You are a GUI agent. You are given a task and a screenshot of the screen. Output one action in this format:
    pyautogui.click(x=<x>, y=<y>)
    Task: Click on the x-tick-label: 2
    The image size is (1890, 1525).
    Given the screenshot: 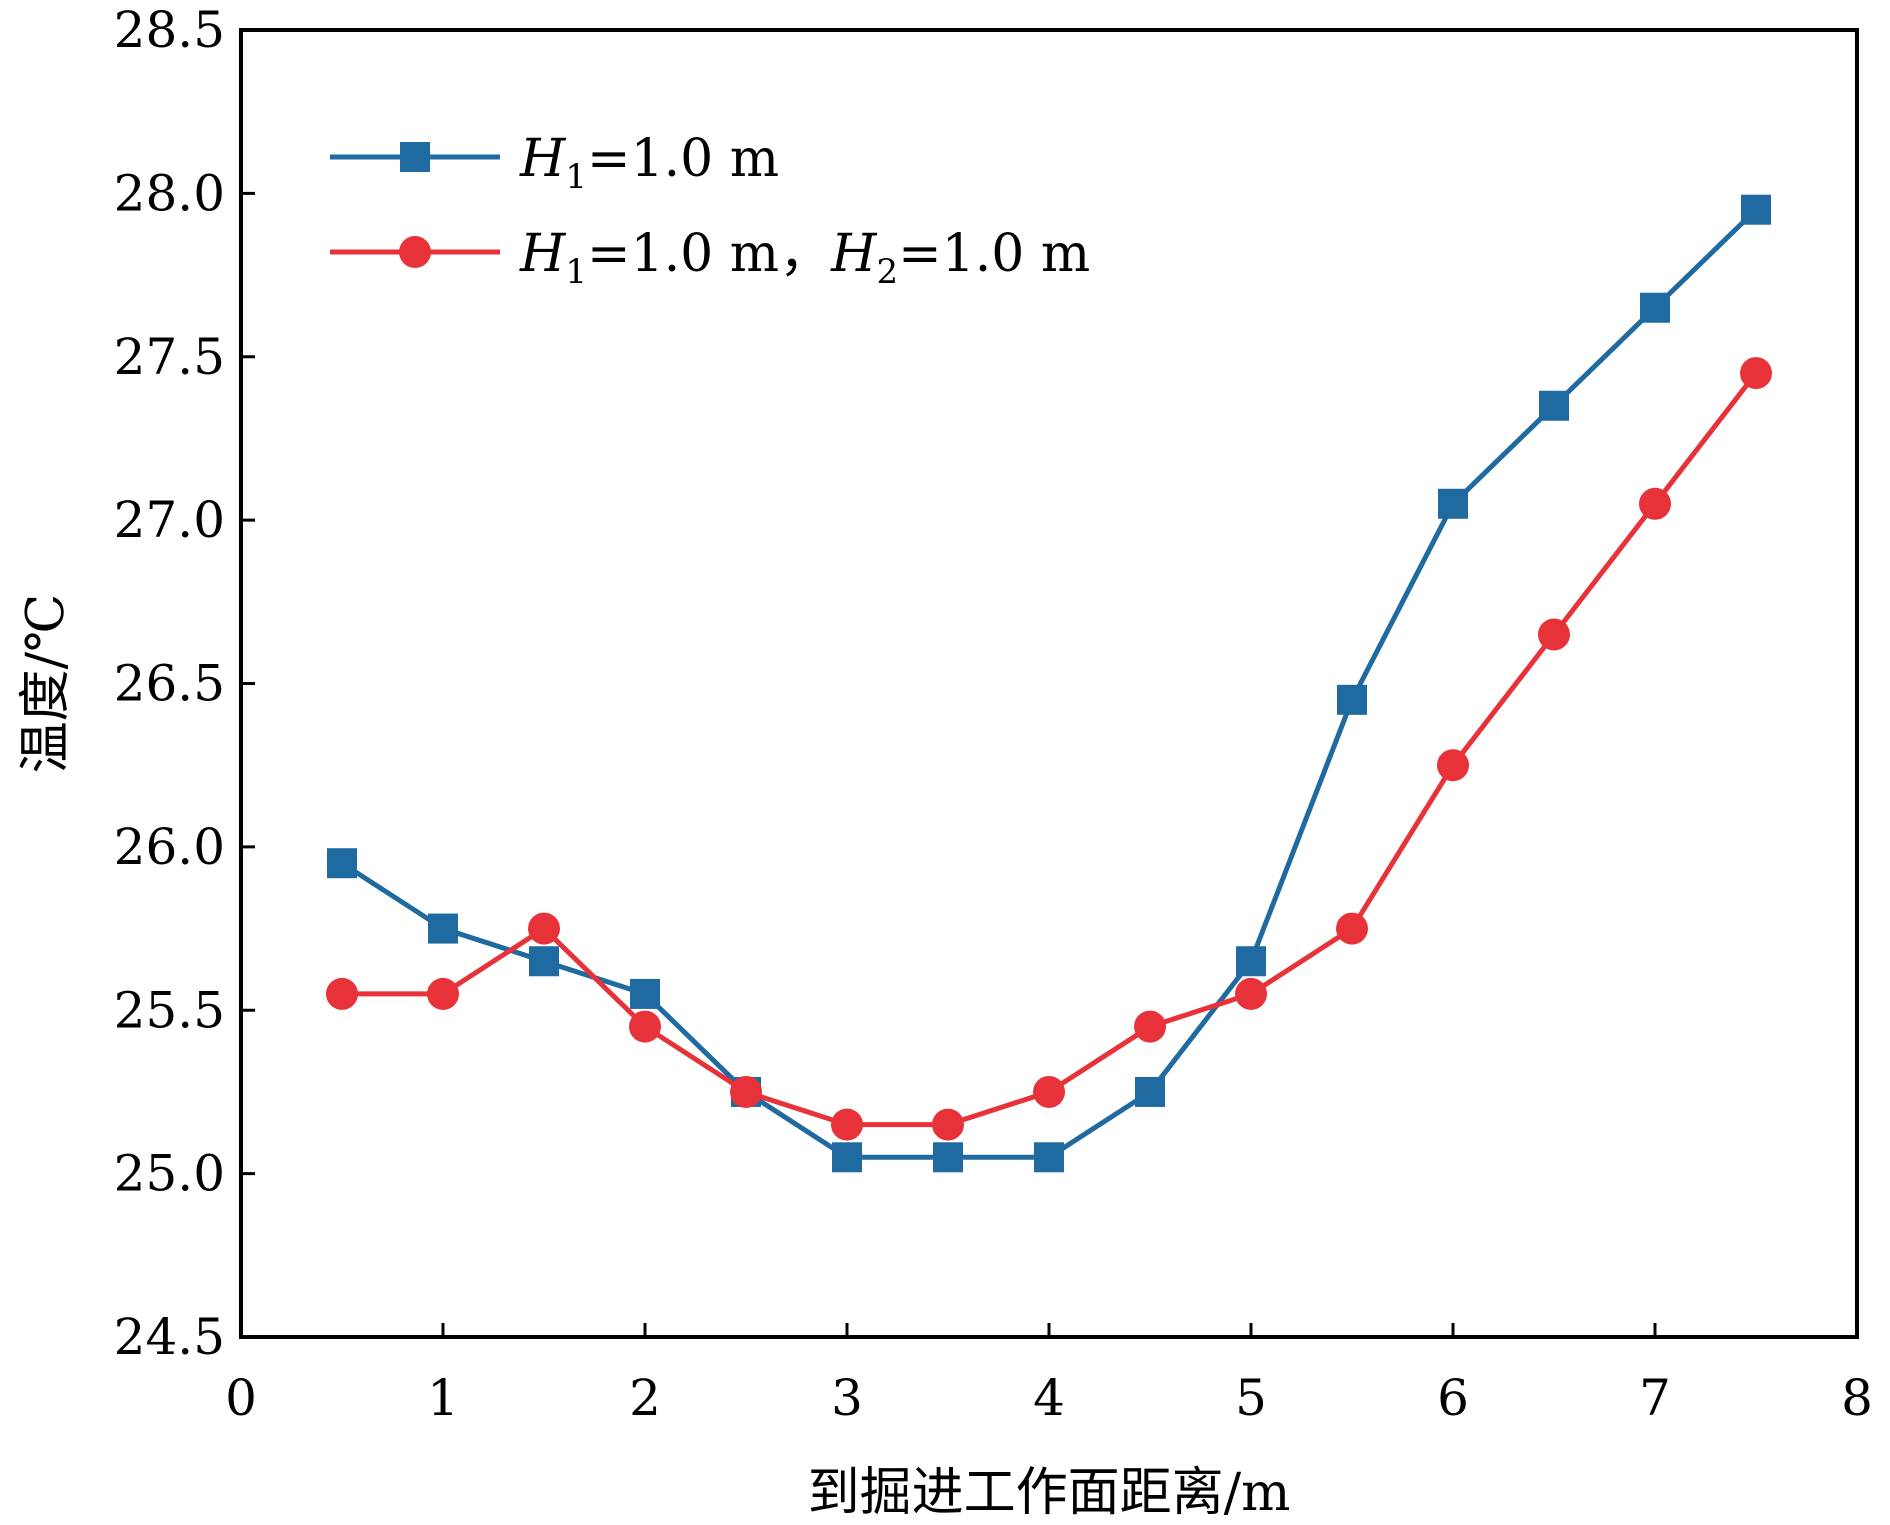 What is the action you would take?
    pyautogui.click(x=645, y=1398)
    